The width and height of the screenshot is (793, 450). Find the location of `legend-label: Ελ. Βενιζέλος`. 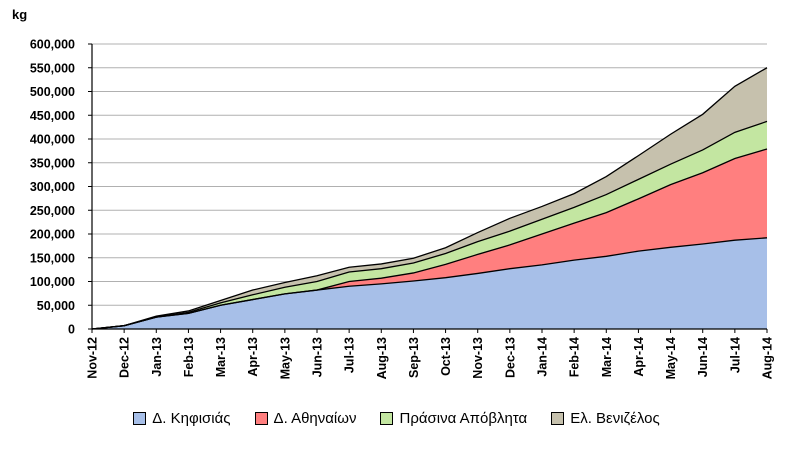

legend-label: Ελ. Βενιζέλος is located at coordinates (615, 418).